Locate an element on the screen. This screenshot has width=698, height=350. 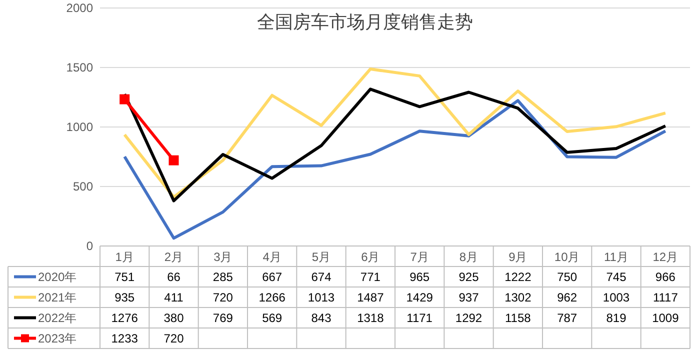
data-label: 1009 is located at coordinates (666, 317).